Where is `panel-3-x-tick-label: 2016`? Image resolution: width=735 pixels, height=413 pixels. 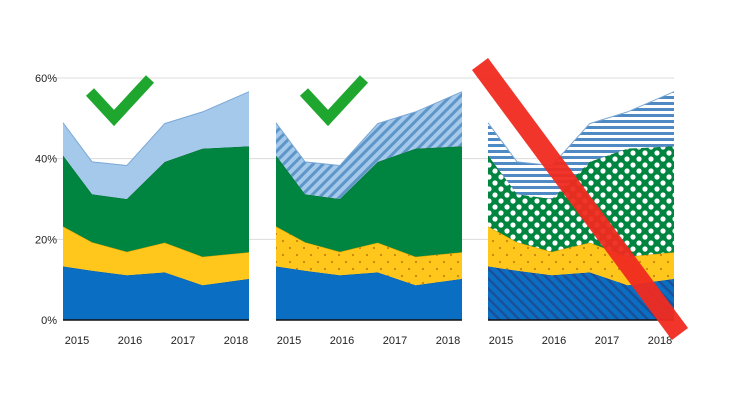
panel-3-x-tick-label: 2016 is located at coordinates (554, 341).